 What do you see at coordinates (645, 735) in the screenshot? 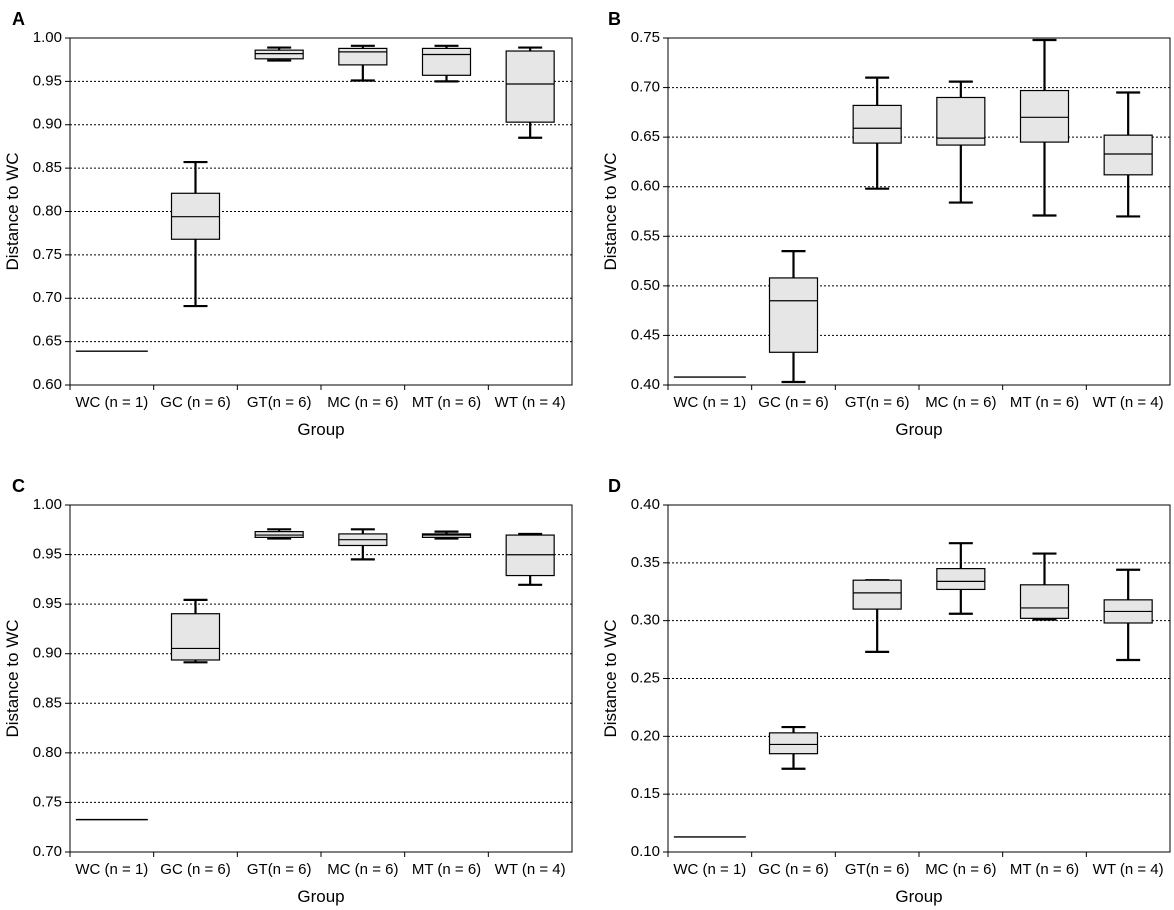
I see `y-tick-label: 0.20` at bounding box center [645, 735].